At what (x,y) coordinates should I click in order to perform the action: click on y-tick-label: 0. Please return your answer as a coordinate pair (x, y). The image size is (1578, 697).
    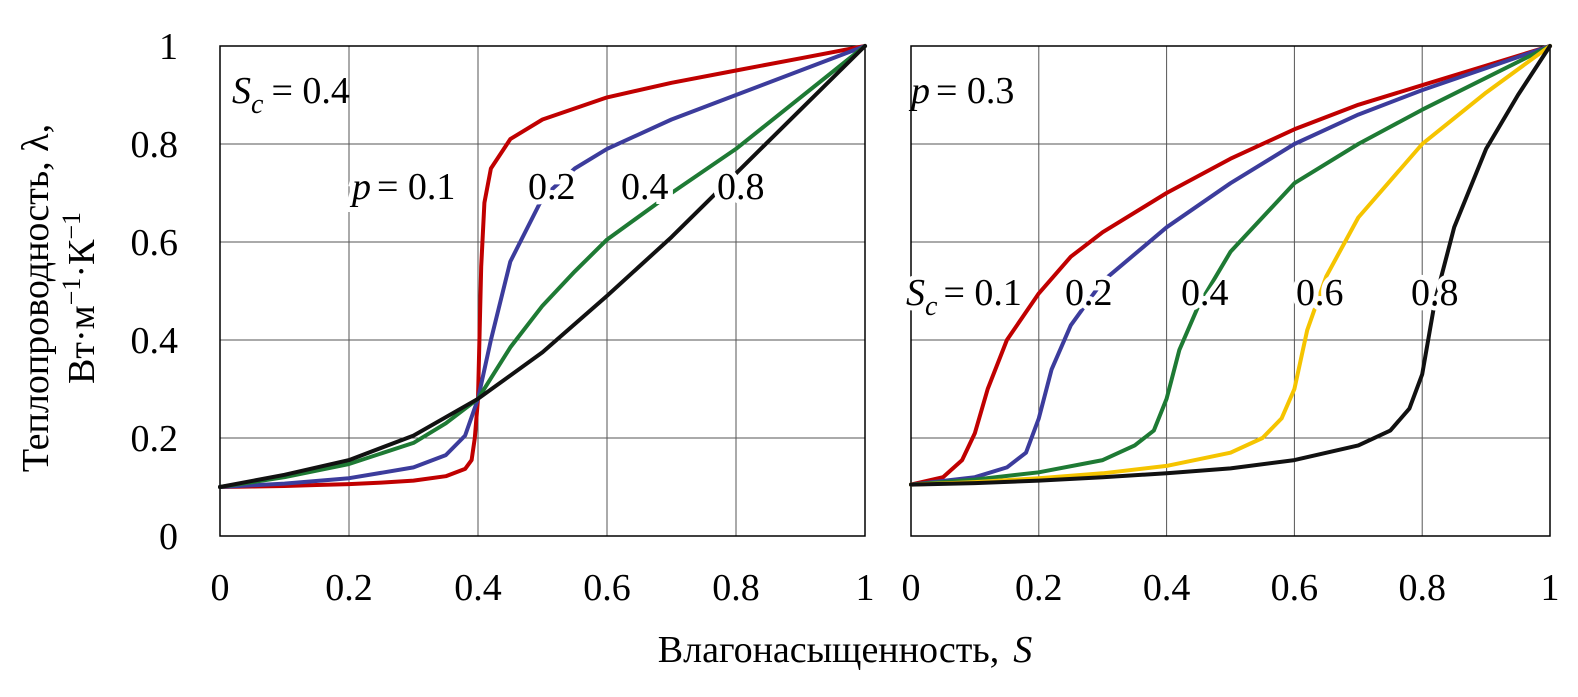
    Looking at the image, I should click on (168, 537).